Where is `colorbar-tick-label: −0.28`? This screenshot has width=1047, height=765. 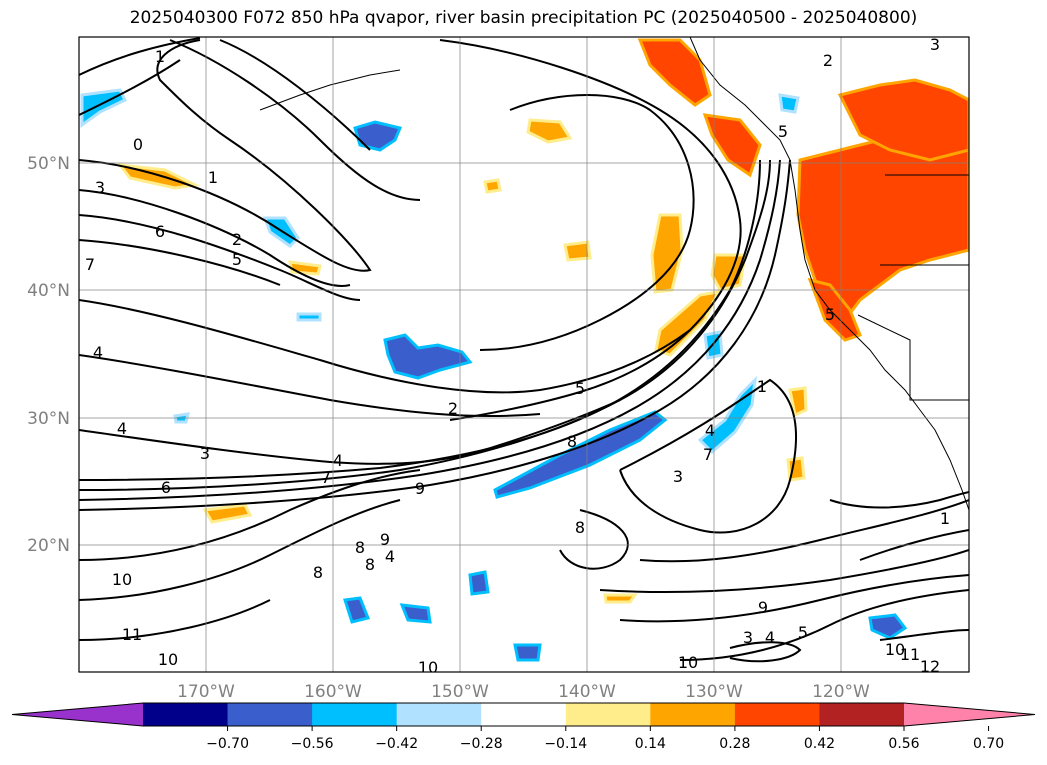 colorbar-tick-label: −0.28 is located at coordinates (481, 744).